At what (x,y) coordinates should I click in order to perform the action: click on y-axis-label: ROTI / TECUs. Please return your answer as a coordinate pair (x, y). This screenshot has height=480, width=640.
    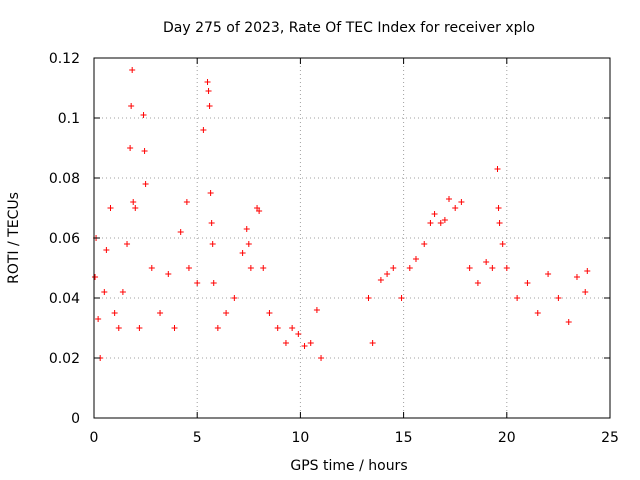
    Looking at the image, I should click on (14, 238).